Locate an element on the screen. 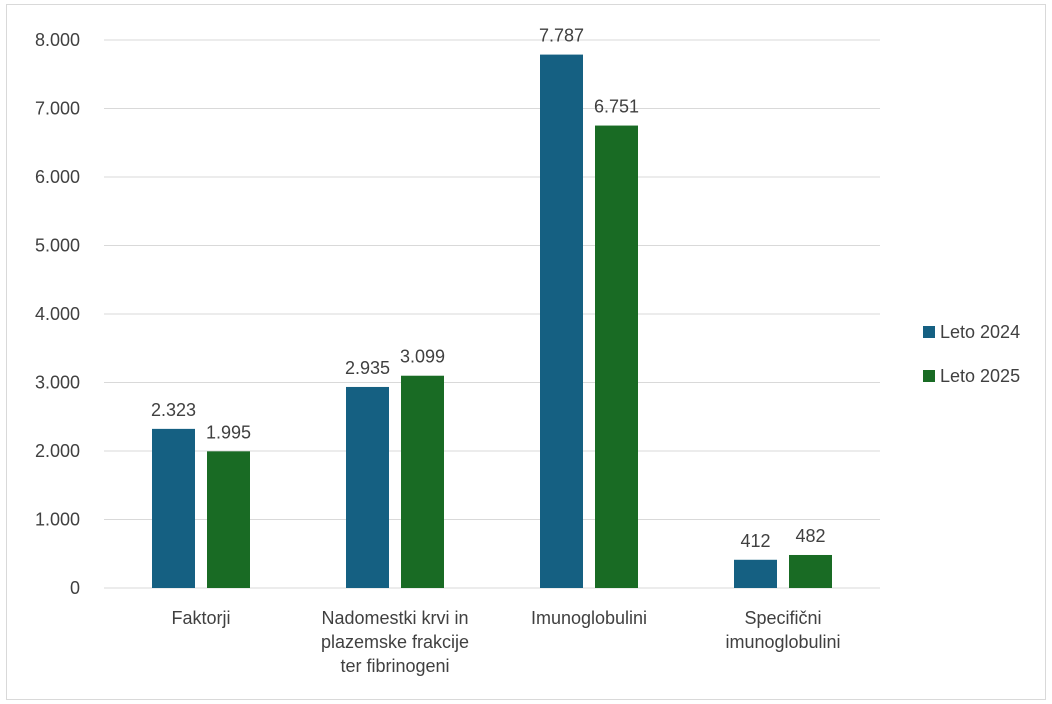 The image size is (1052, 704). x-category-label: Faktorji is located at coordinates (200, 618).